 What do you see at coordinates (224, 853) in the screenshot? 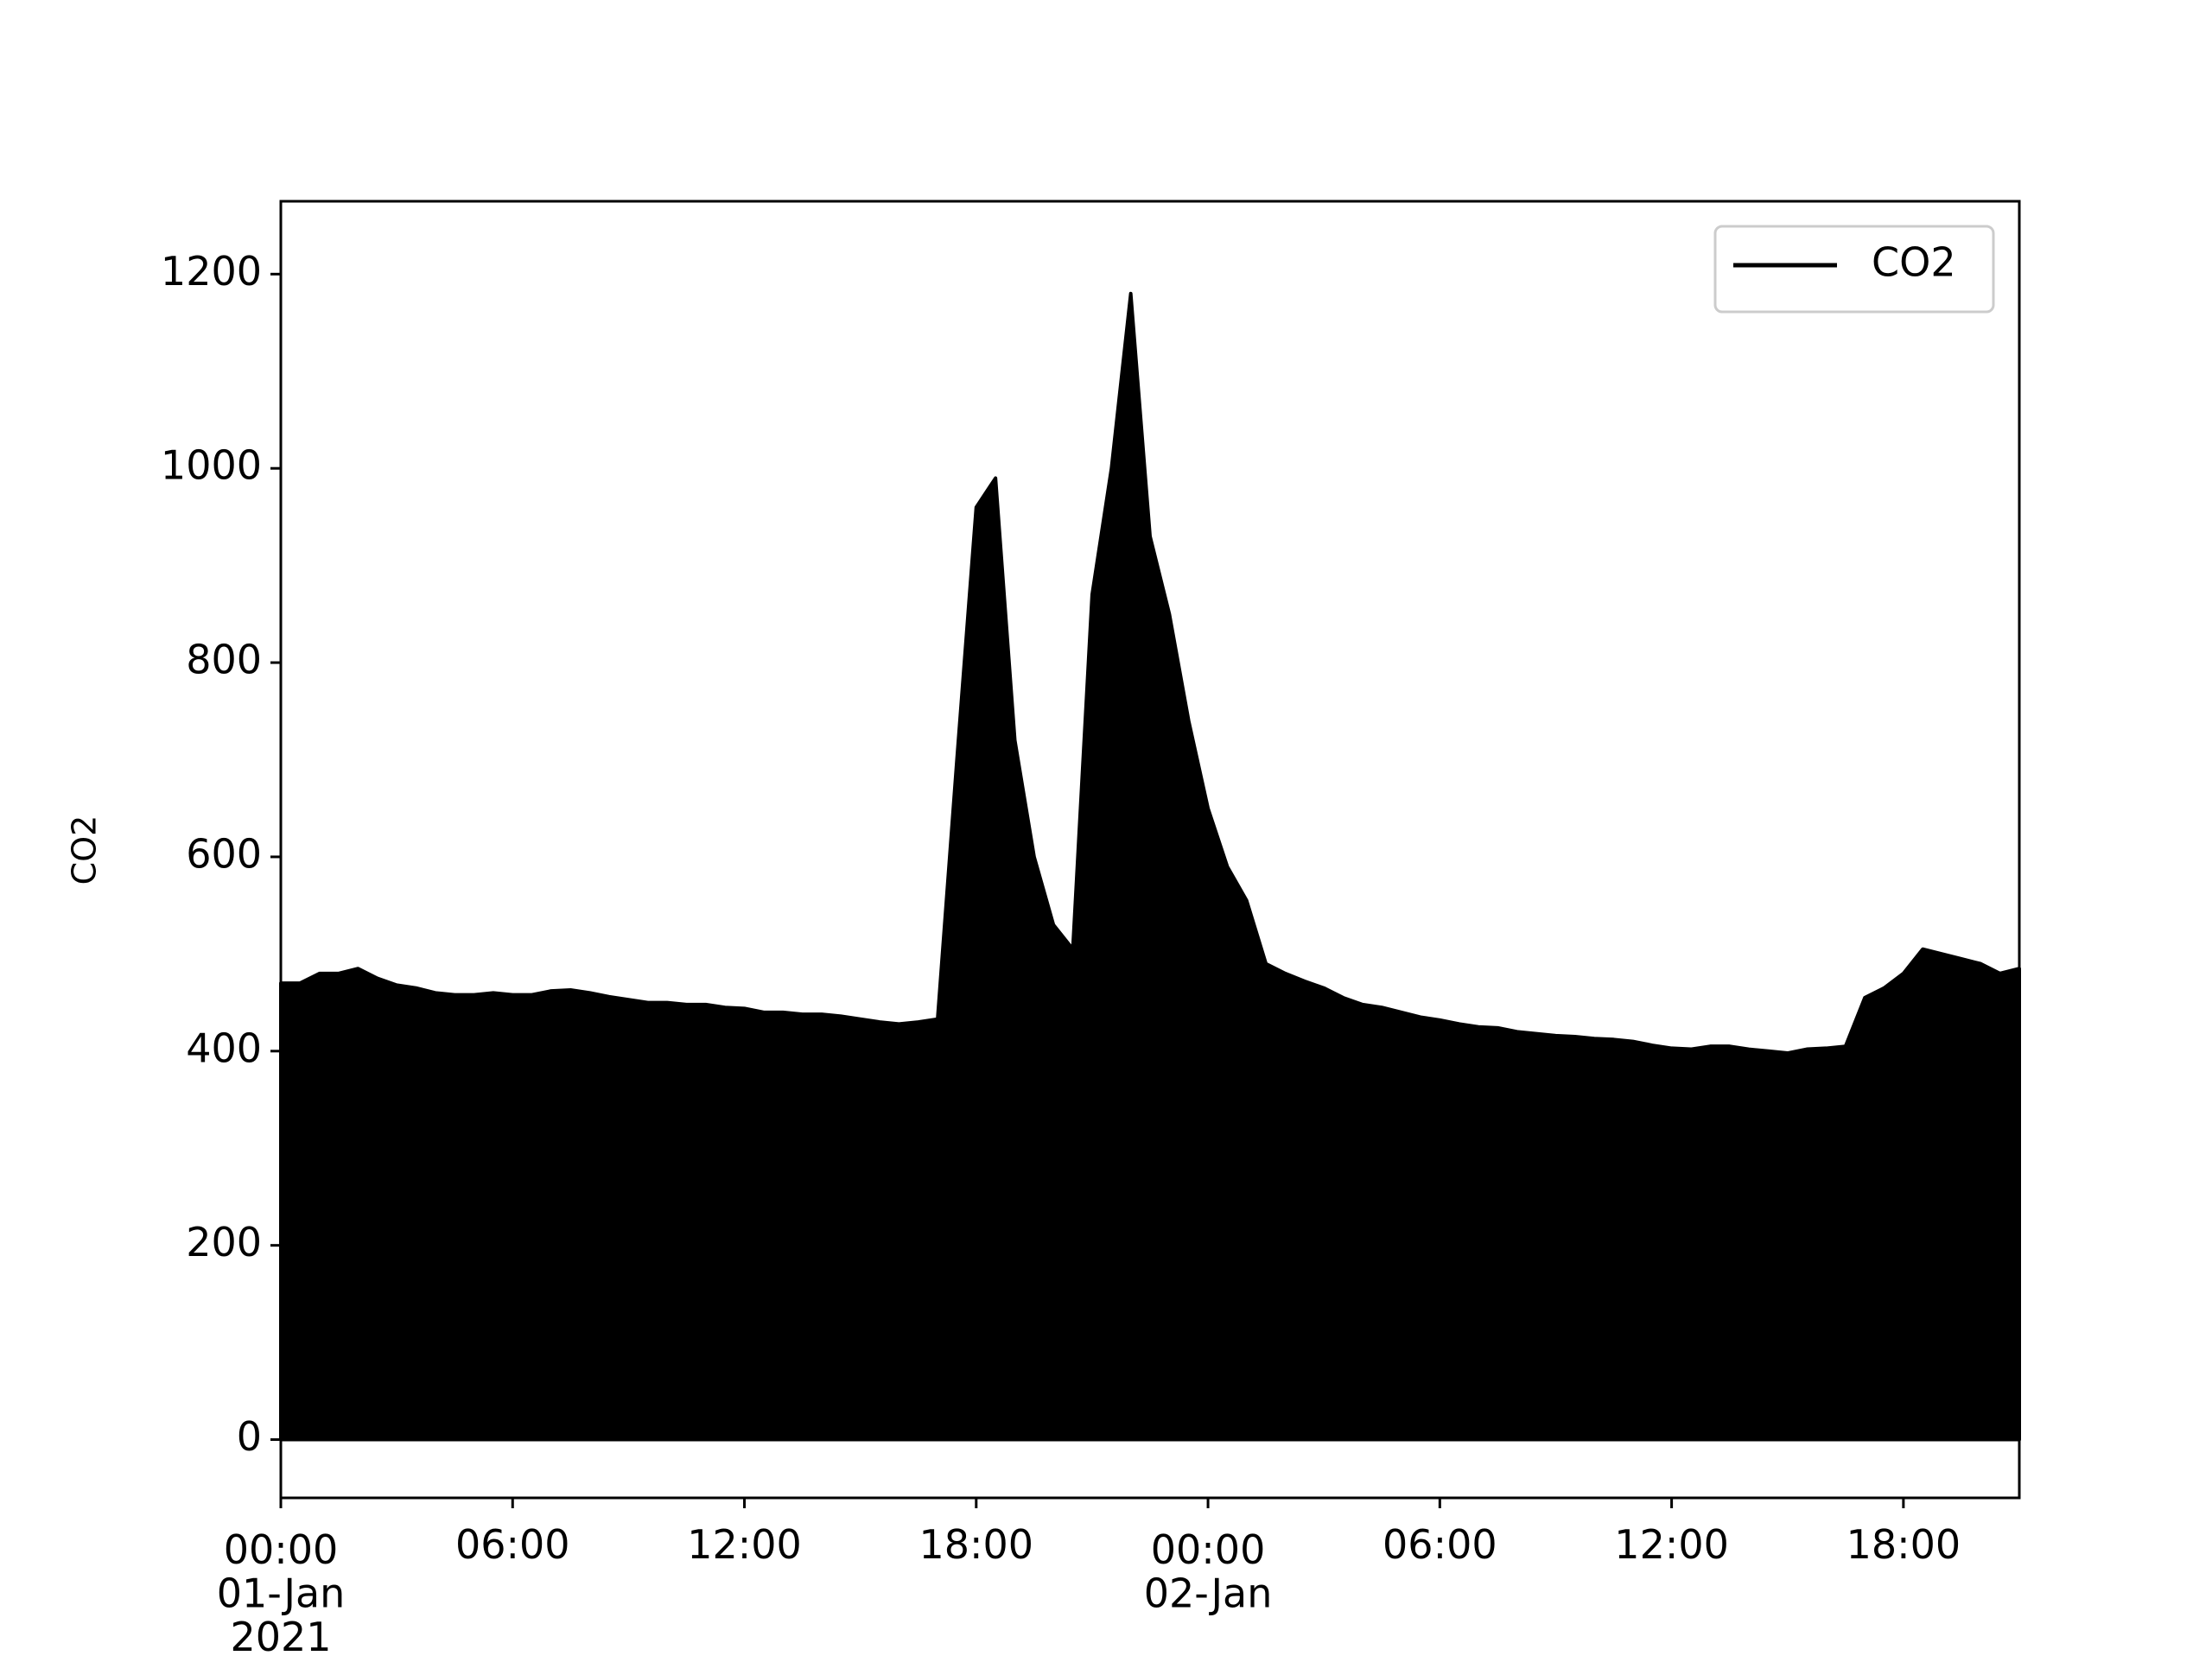
I see `y-tick-label: 600` at bounding box center [224, 853].